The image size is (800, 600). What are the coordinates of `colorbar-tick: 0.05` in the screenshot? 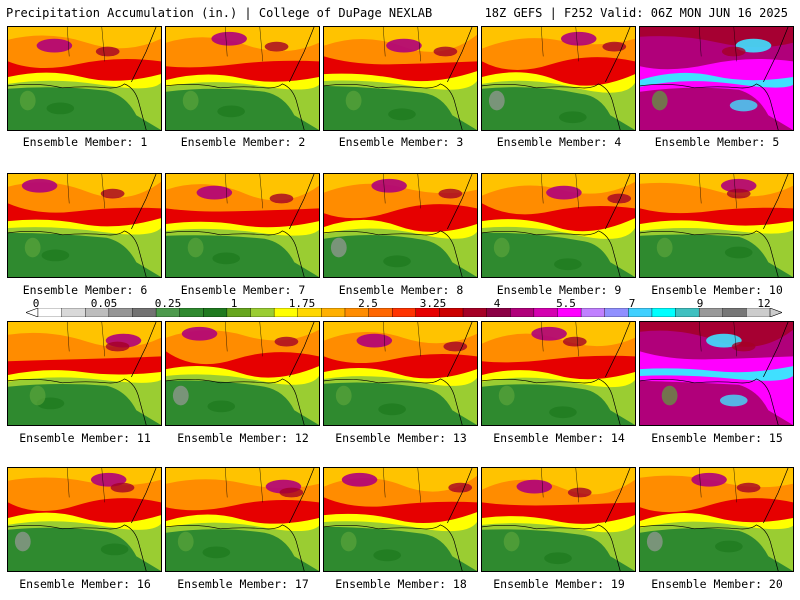 It's located at (104, 303).